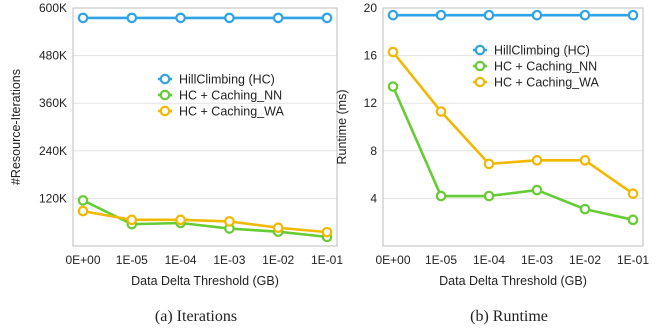  Describe the element at coordinates (509, 316) in the screenshot. I see `figure-caption: (b) Runtime` at that location.